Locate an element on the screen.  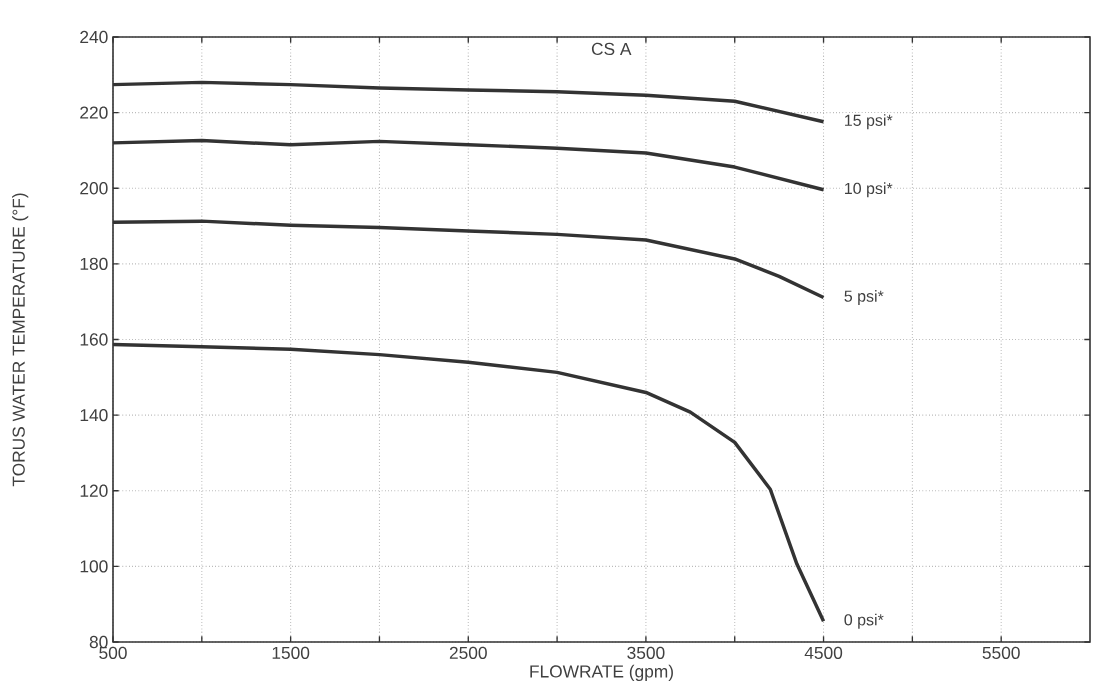
y-tick-label: 180 is located at coordinates (94, 264).